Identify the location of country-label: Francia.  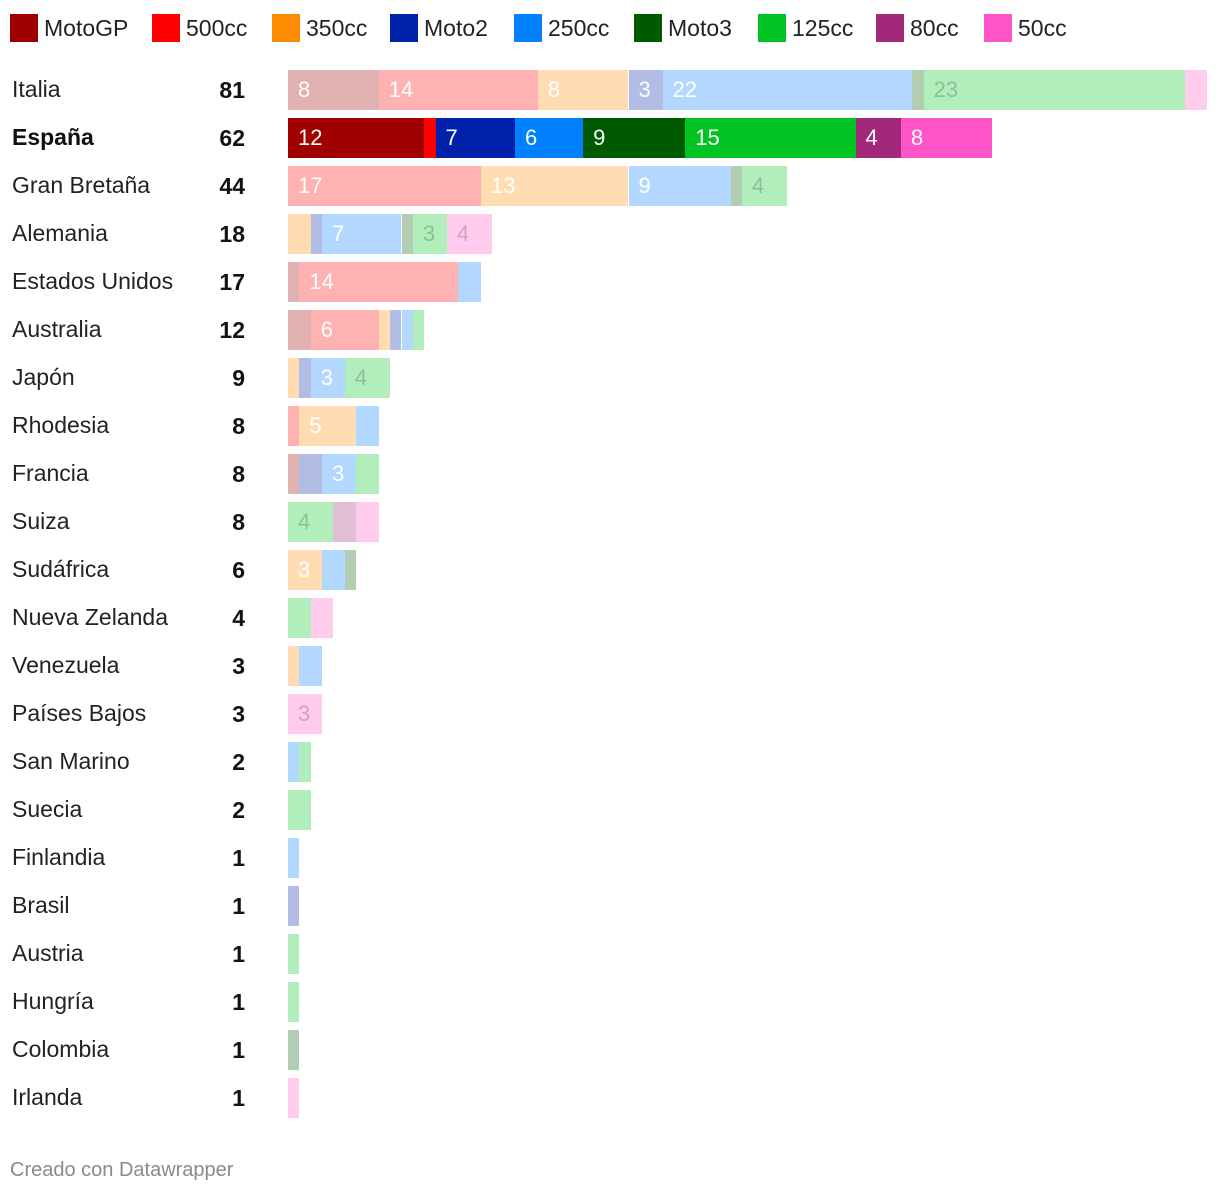
(50, 473).